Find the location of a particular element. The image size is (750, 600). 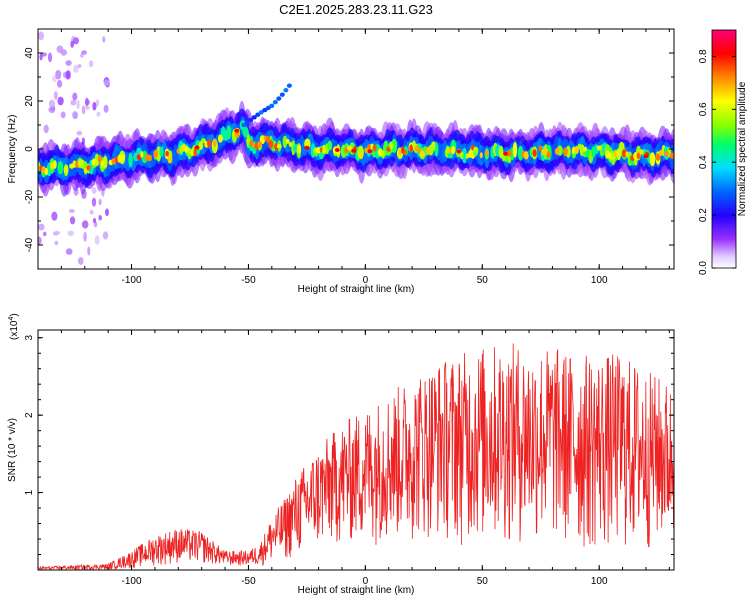

colorbar-tick-label: 0.2 is located at coordinates (703, 215).